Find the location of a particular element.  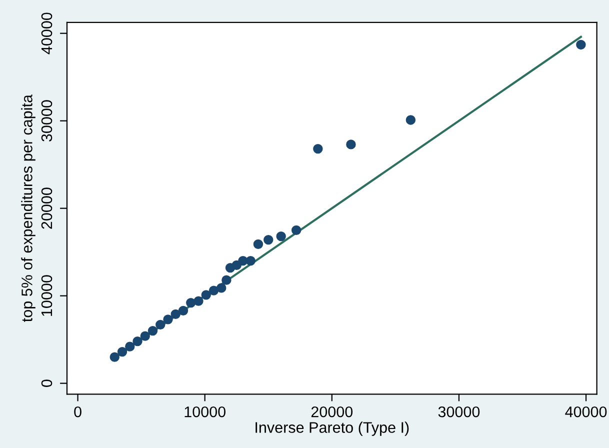

y-tick-label: 0 is located at coordinates (46, 383).